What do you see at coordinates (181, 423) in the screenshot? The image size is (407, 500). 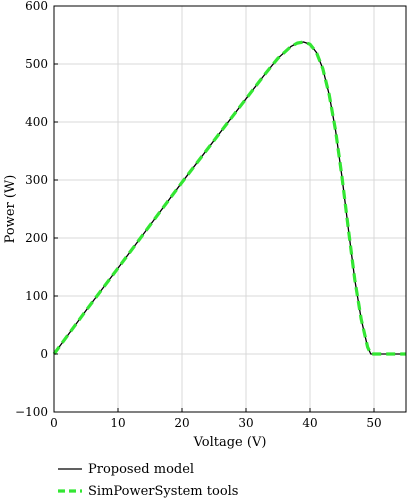 I see `x-tick-label: 20` at bounding box center [181, 423].